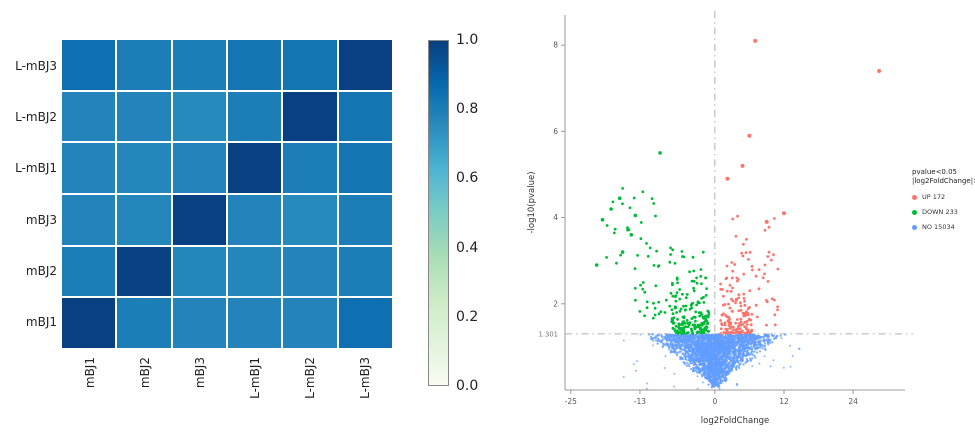 This screenshot has width=975, height=442. I want to click on legend-entry-up: UP 172, so click(943, 197).